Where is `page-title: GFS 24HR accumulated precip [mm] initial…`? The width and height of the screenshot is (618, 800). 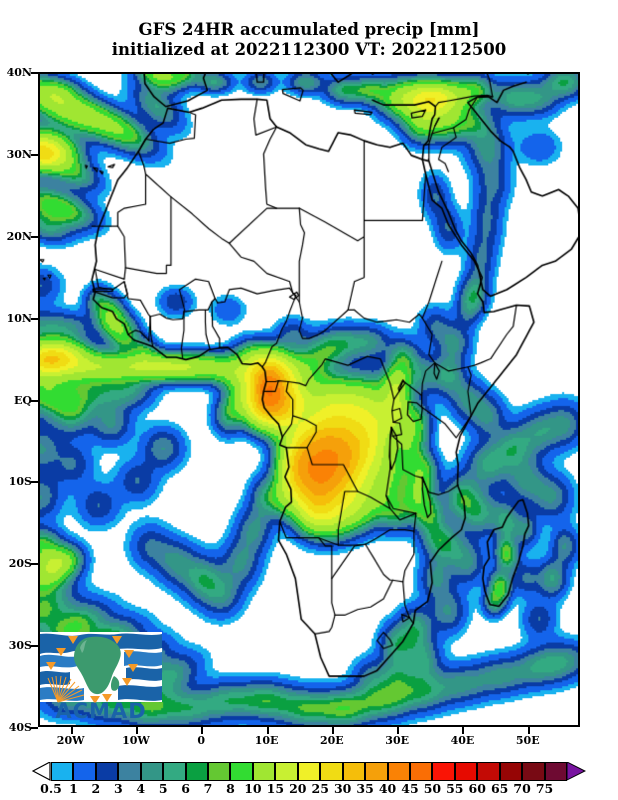
page-title: GFS 24HR accumulated precip [mm] initial… is located at coordinates (309, 40).